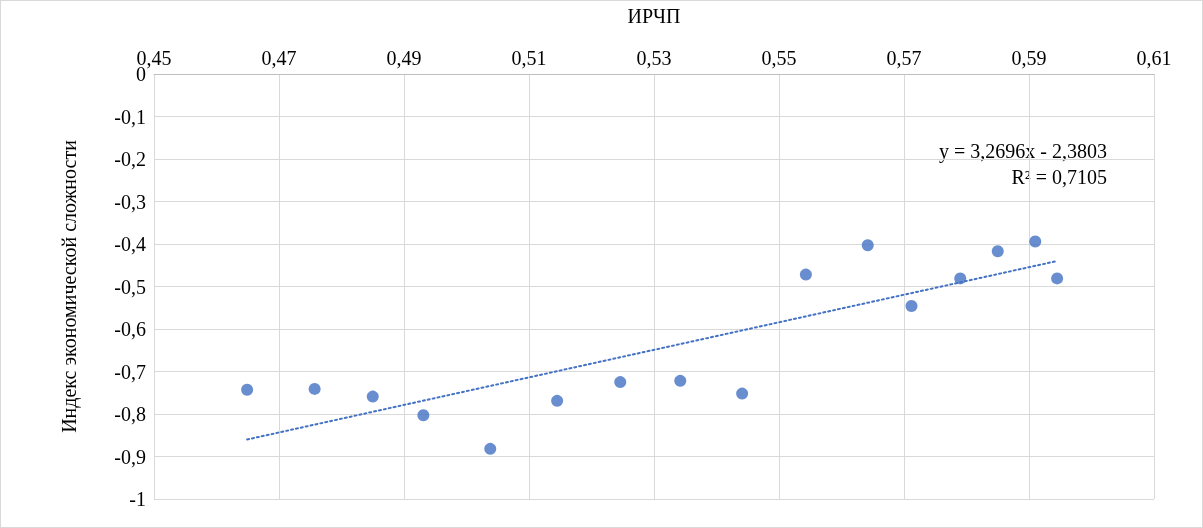  Describe the element at coordinates (69, 286) in the screenshot. I see `y-axis-title: Индекс экономической сложности` at that location.